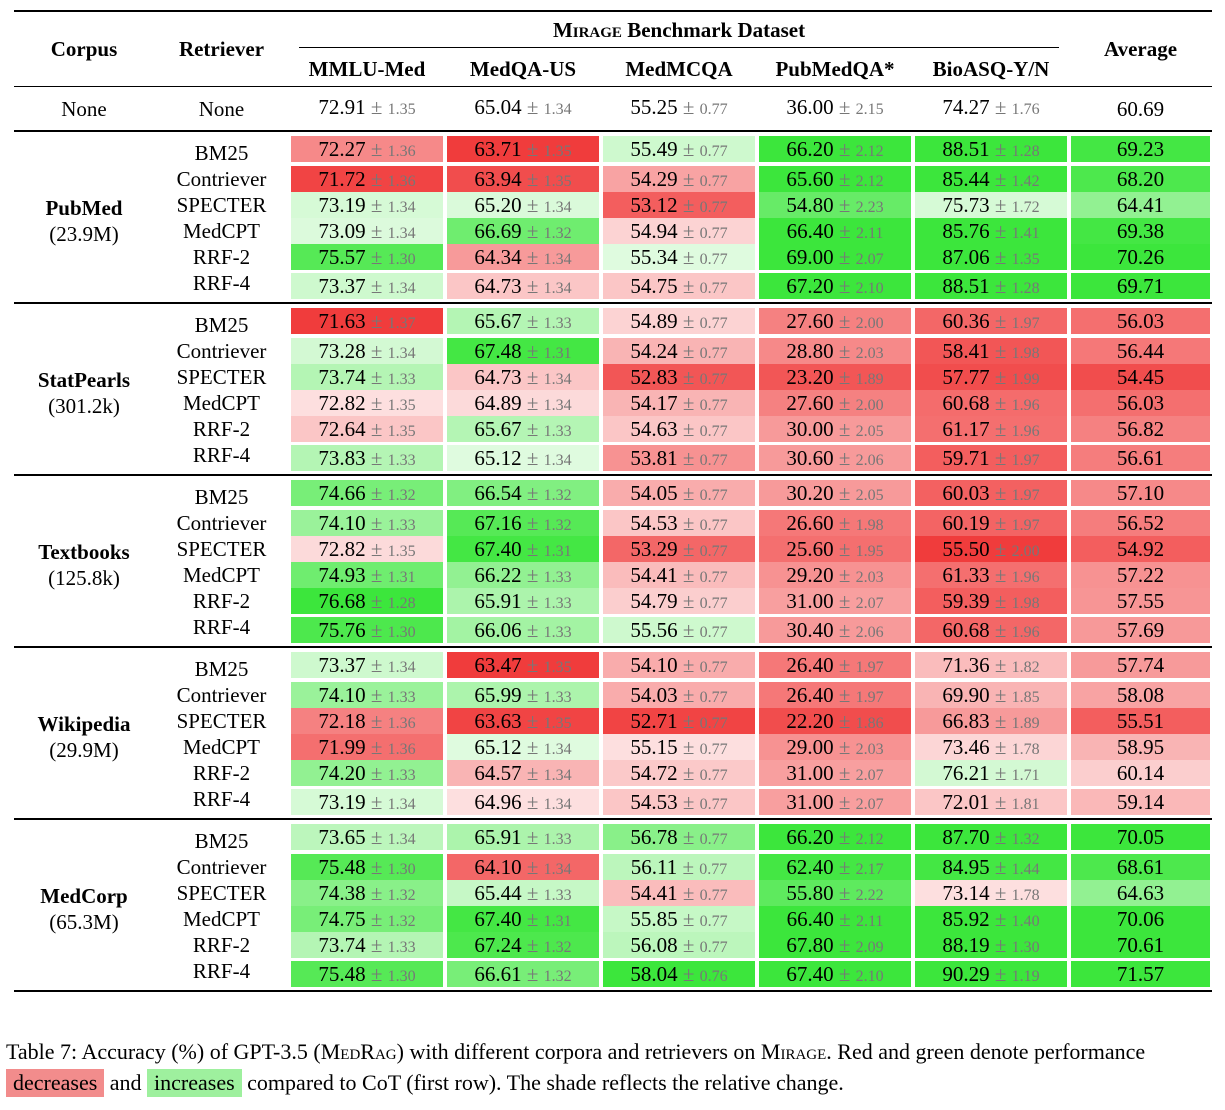 The width and height of the screenshot is (1225, 1110). Describe the element at coordinates (367, 458) in the screenshot. I see `score-cell: 73.83 ± 1.33` at that location.